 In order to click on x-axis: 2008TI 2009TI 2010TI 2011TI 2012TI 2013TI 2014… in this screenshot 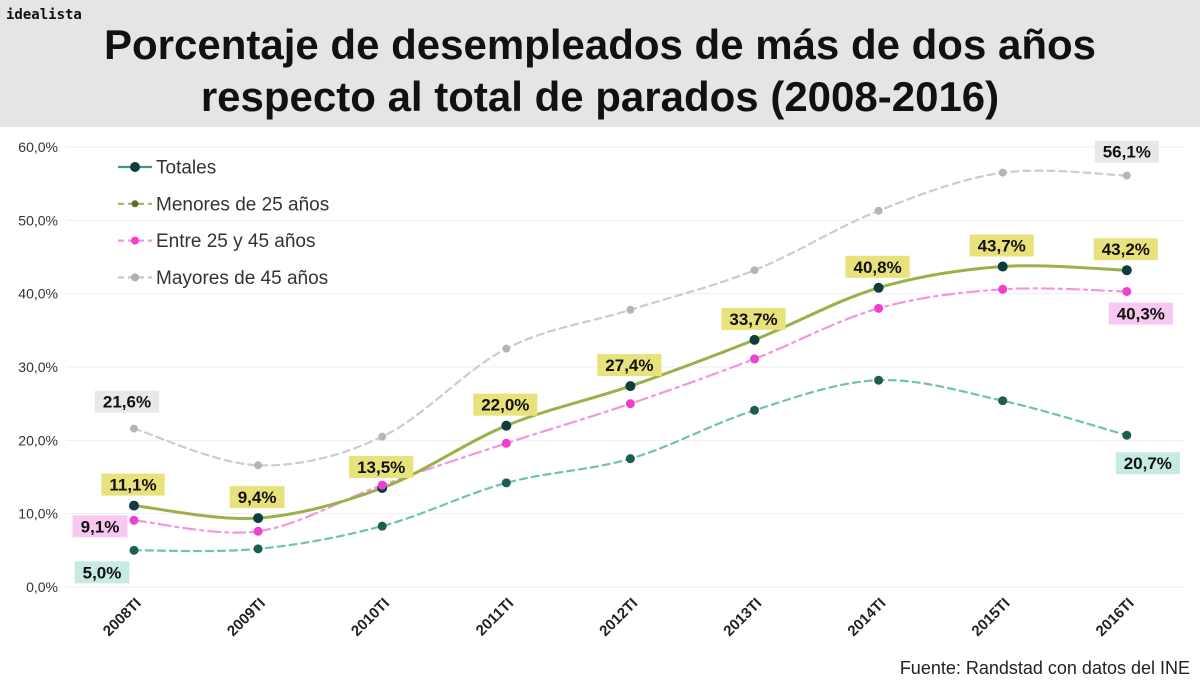, I will do `click(619, 617)`.